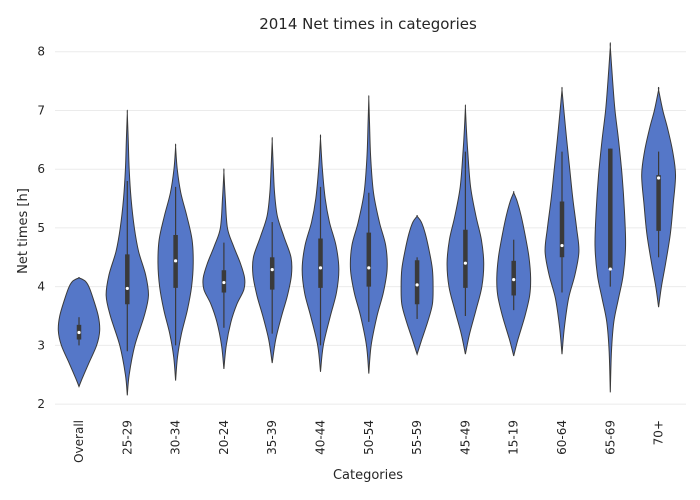  I want to click on x-tick-label: 30-34, so click(176, 437).